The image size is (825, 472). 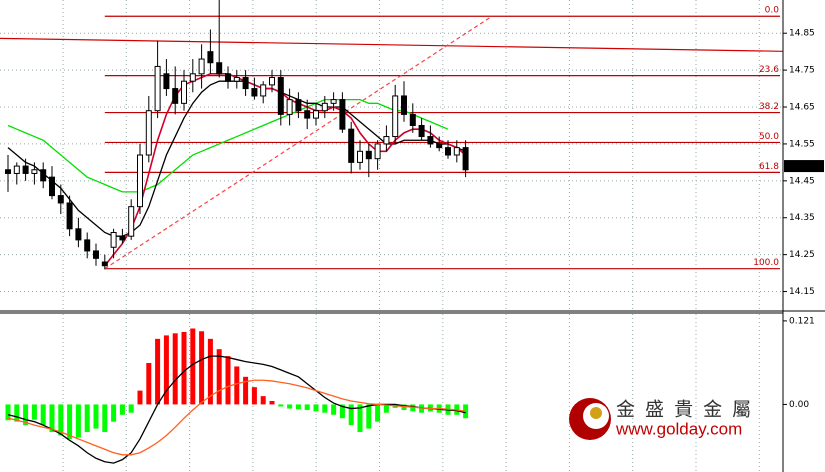 I want to click on watermark-url: www.golday.com, so click(x=678, y=428).